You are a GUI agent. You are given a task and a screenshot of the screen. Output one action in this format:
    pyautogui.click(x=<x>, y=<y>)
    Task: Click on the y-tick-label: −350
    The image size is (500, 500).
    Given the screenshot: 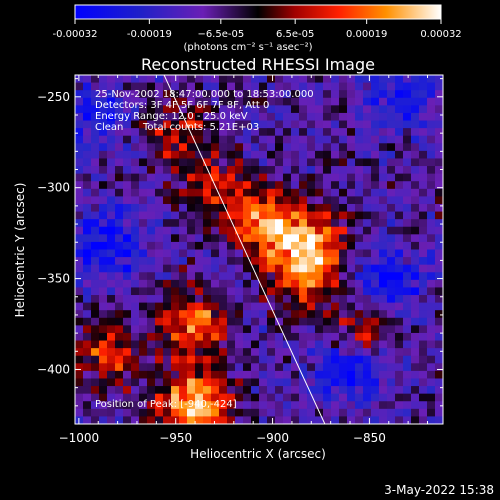 What is the action you would take?
    pyautogui.click(x=53, y=279)
    